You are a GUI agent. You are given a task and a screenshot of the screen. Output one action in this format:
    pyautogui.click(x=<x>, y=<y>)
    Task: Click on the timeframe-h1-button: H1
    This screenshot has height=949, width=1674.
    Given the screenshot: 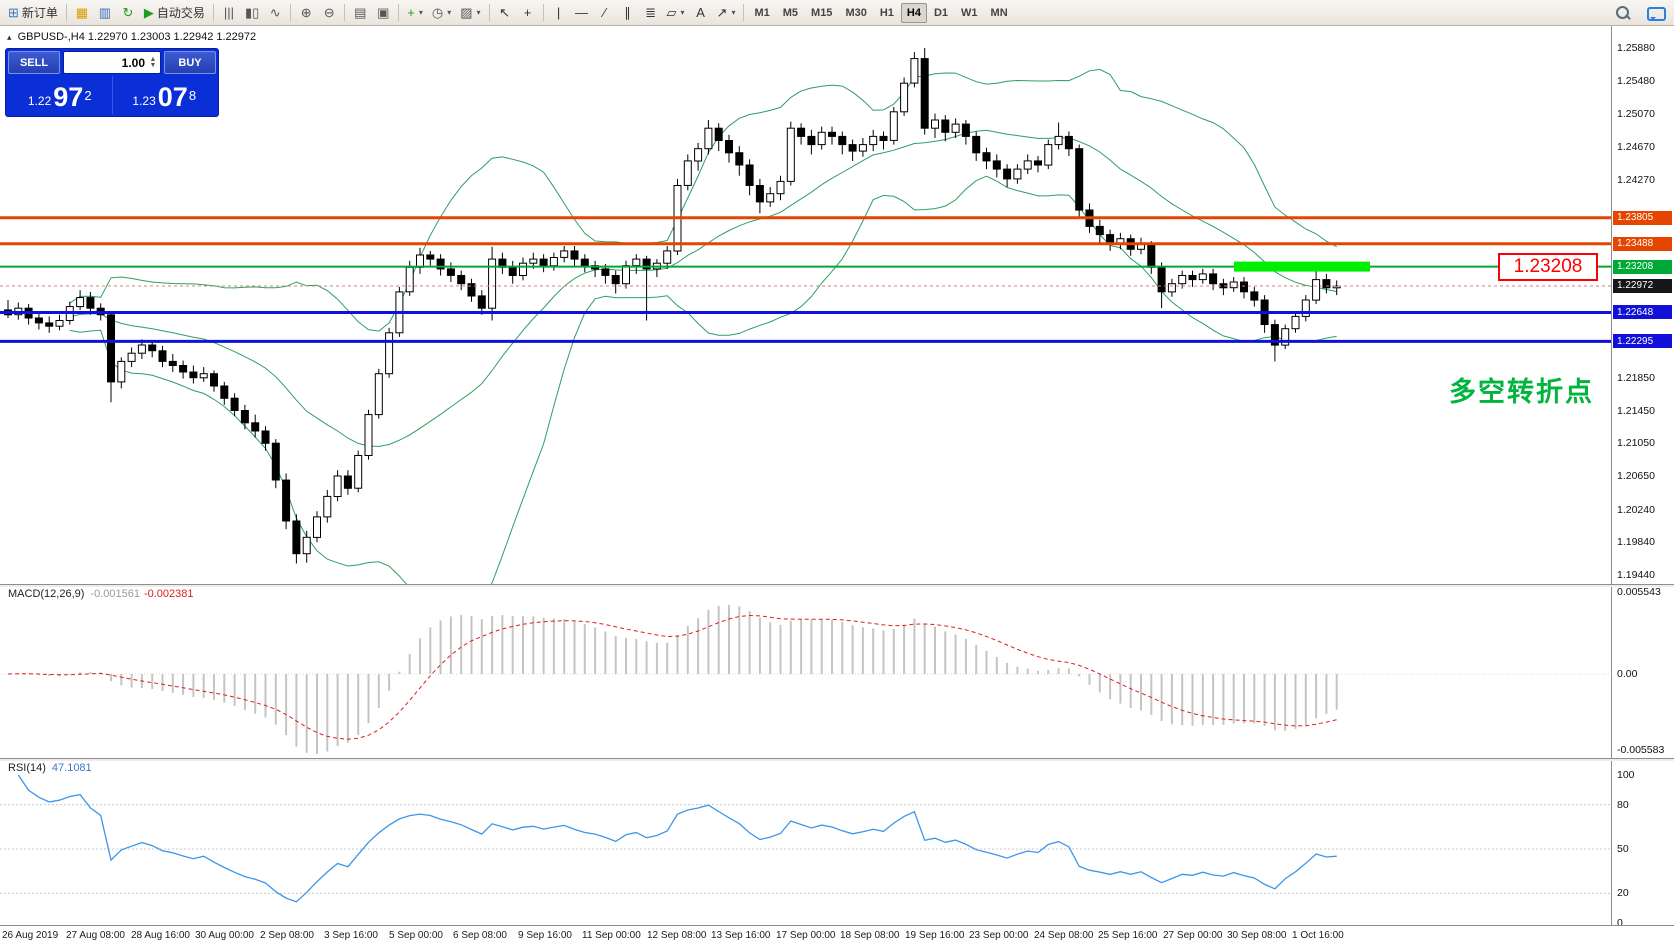 What is the action you would take?
    pyautogui.click(x=886, y=12)
    